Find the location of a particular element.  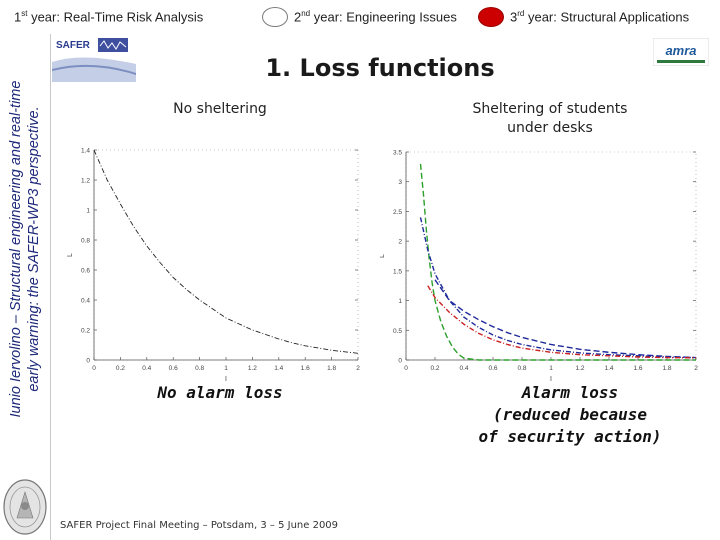

right-caption-line-2: (reduced because is located at coordinates (570, 414).